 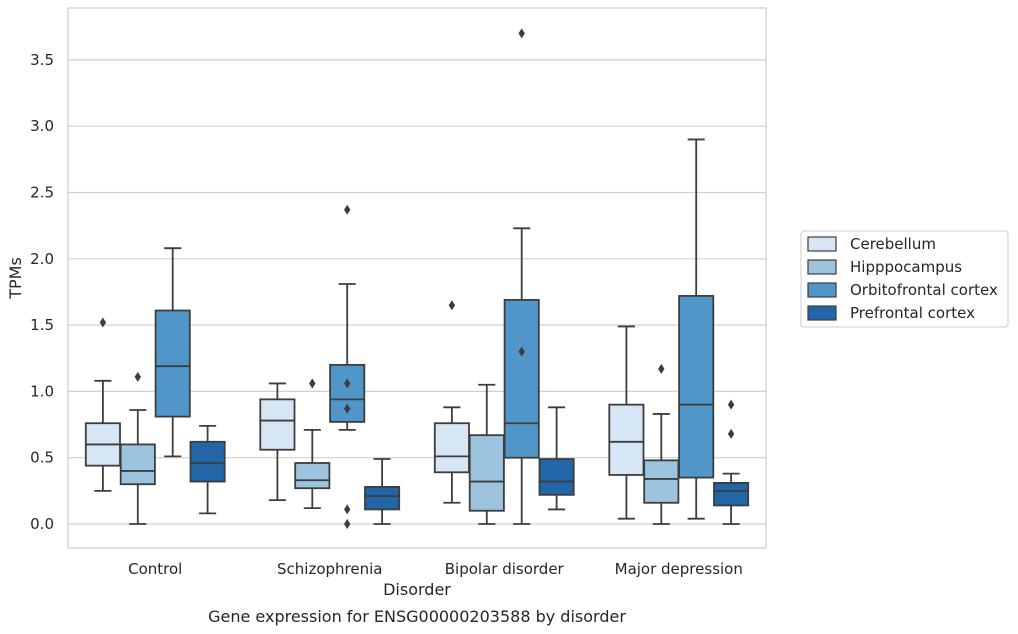 I want to click on y-tick-labels: 0.0 0.5 1.0 1.5 2.0 2.5 3.0 3.5, so click(x=42, y=292).